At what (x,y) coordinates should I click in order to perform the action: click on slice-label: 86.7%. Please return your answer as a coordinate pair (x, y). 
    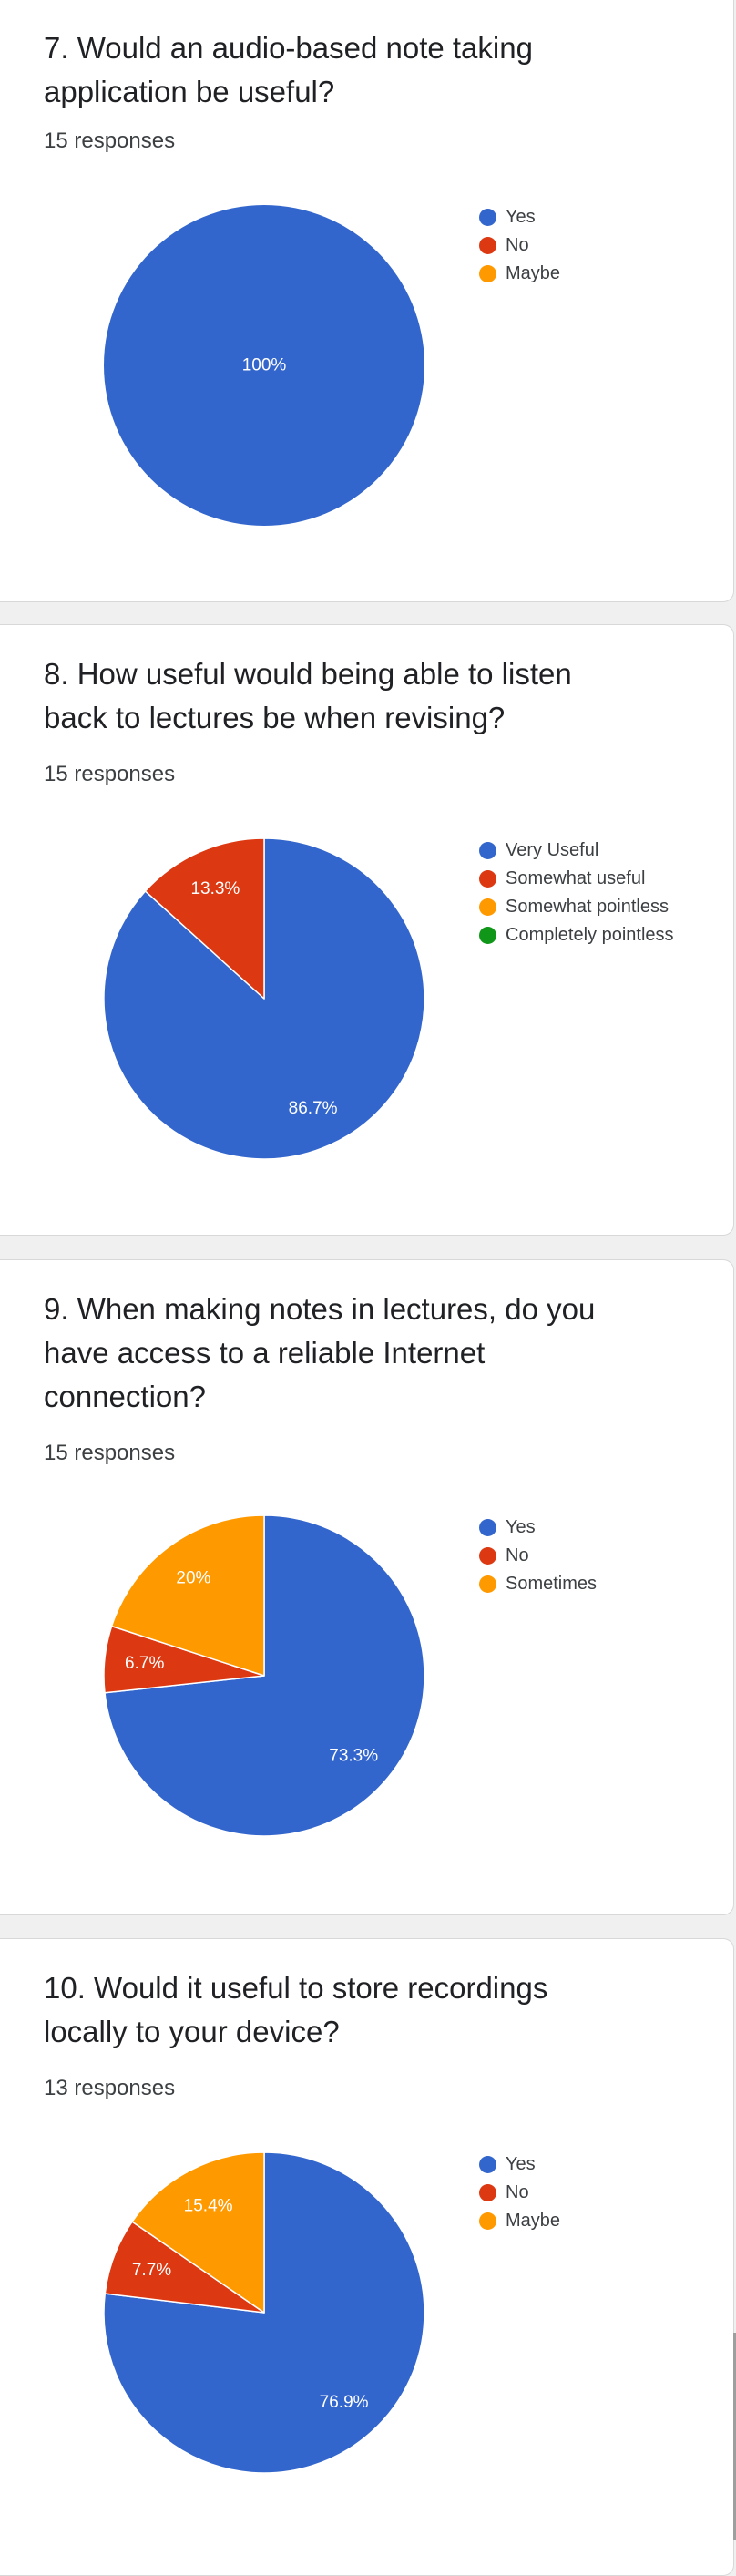
    Looking at the image, I should click on (313, 1109).